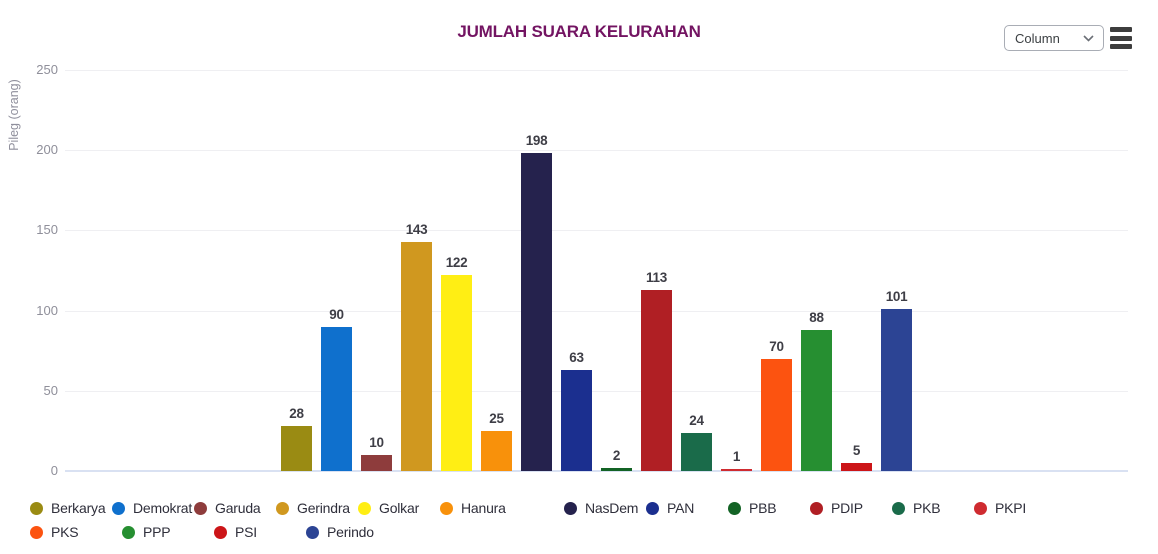 Image resolution: width=1158 pixels, height=554 pixels. What do you see at coordinates (47, 150) in the screenshot?
I see `y-tick-label: 200` at bounding box center [47, 150].